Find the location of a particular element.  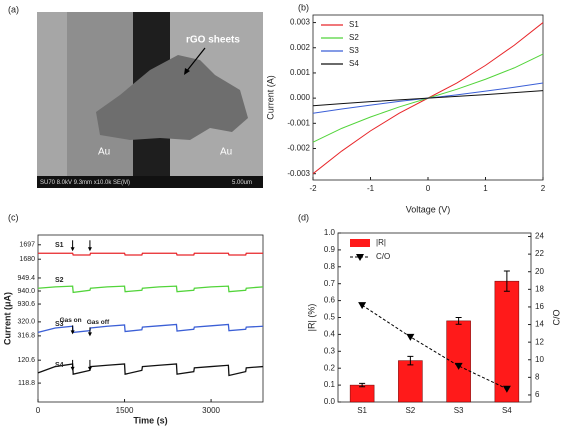

y-tick-label: 0.003 is located at coordinates (300, 22).